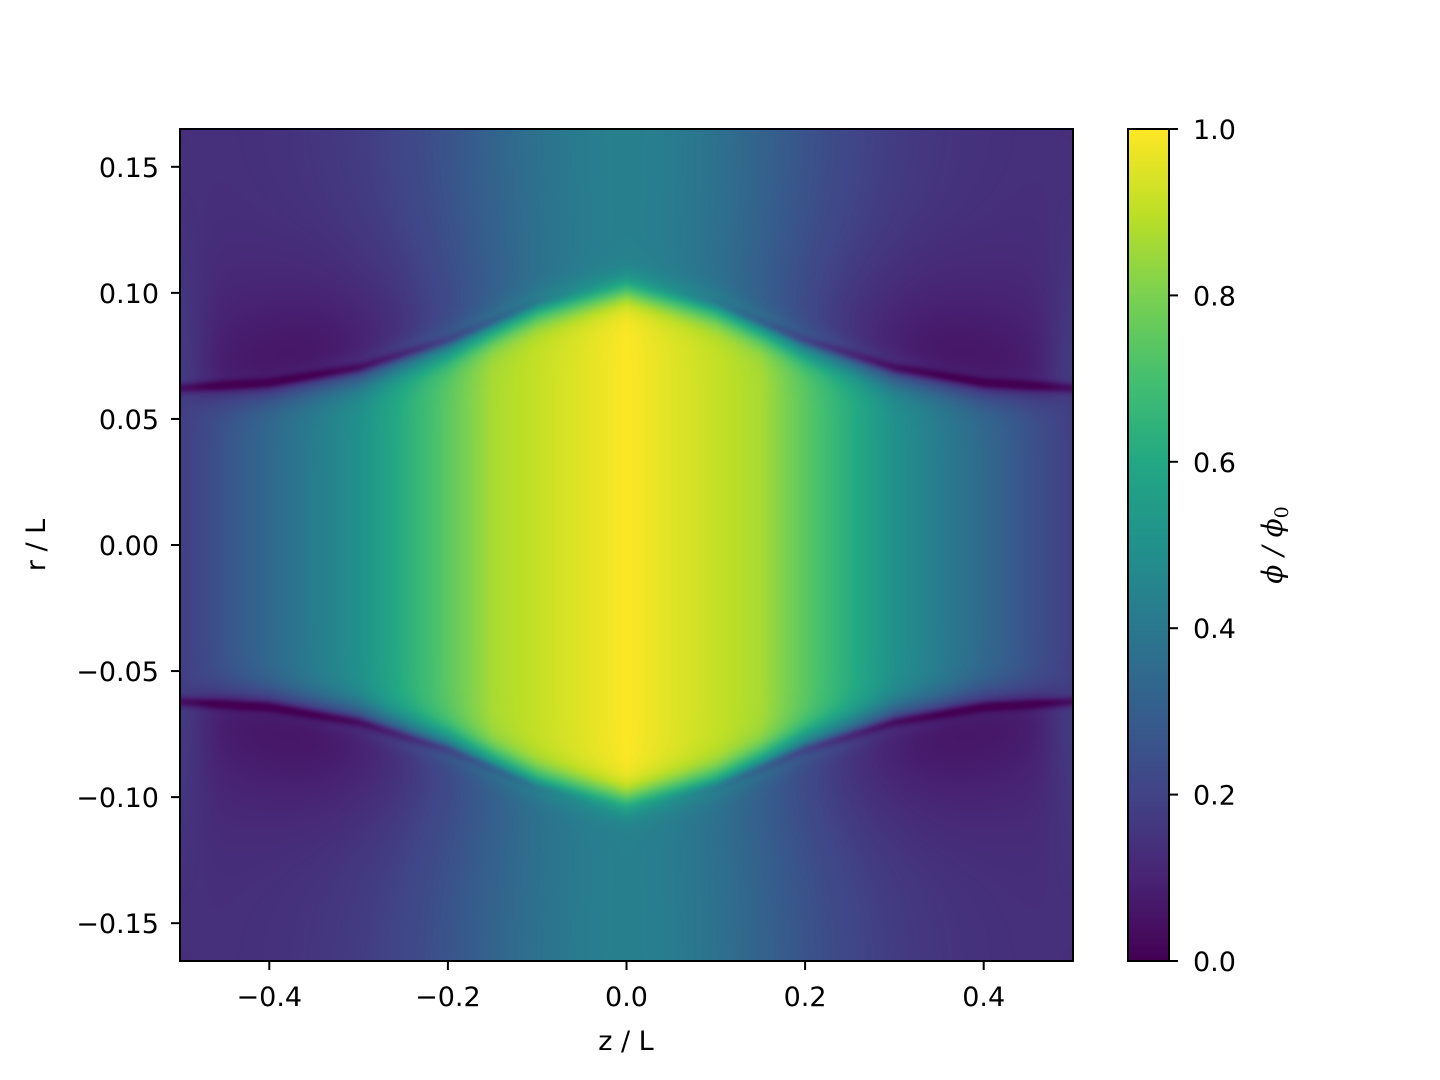 The image size is (1440, 1080). Describe the element at coordinates (1214, 463) in the screenshot. I see `colorbar-tick-label: 0.6` at that location.